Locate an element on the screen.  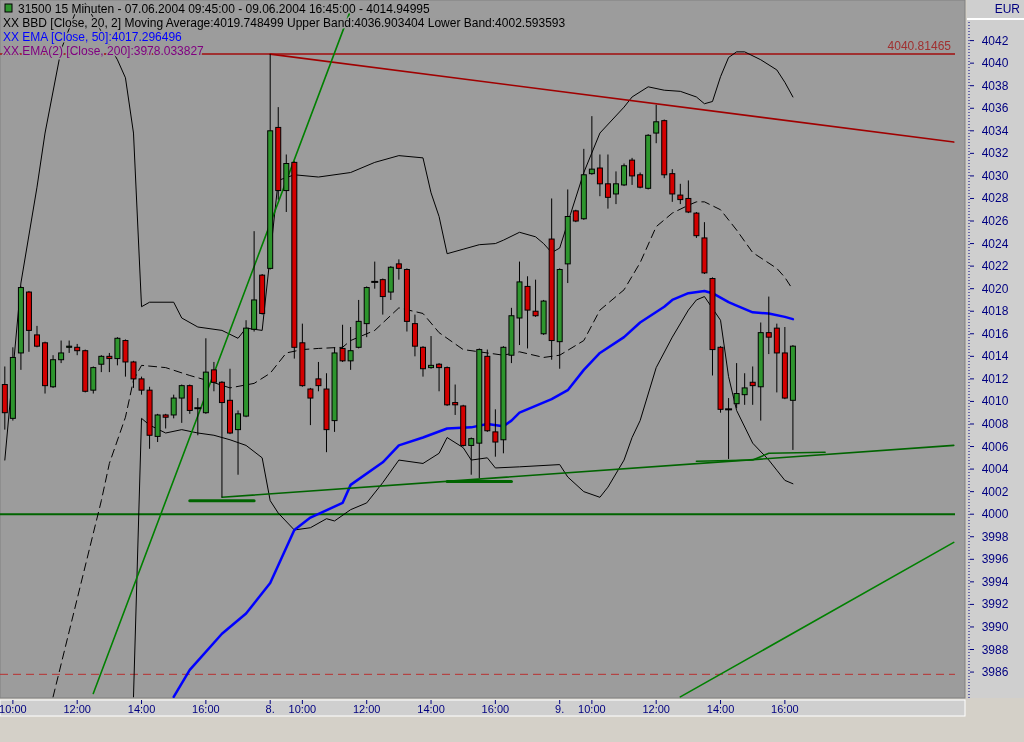
y-tick-label: 3988 is located at coordinates (995, 649).